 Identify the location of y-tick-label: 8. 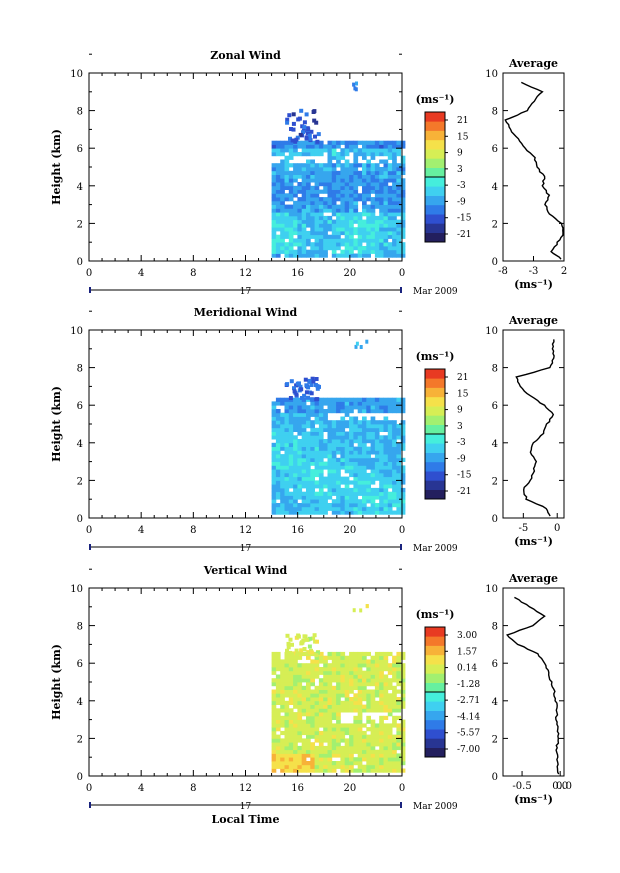
(80, 112).